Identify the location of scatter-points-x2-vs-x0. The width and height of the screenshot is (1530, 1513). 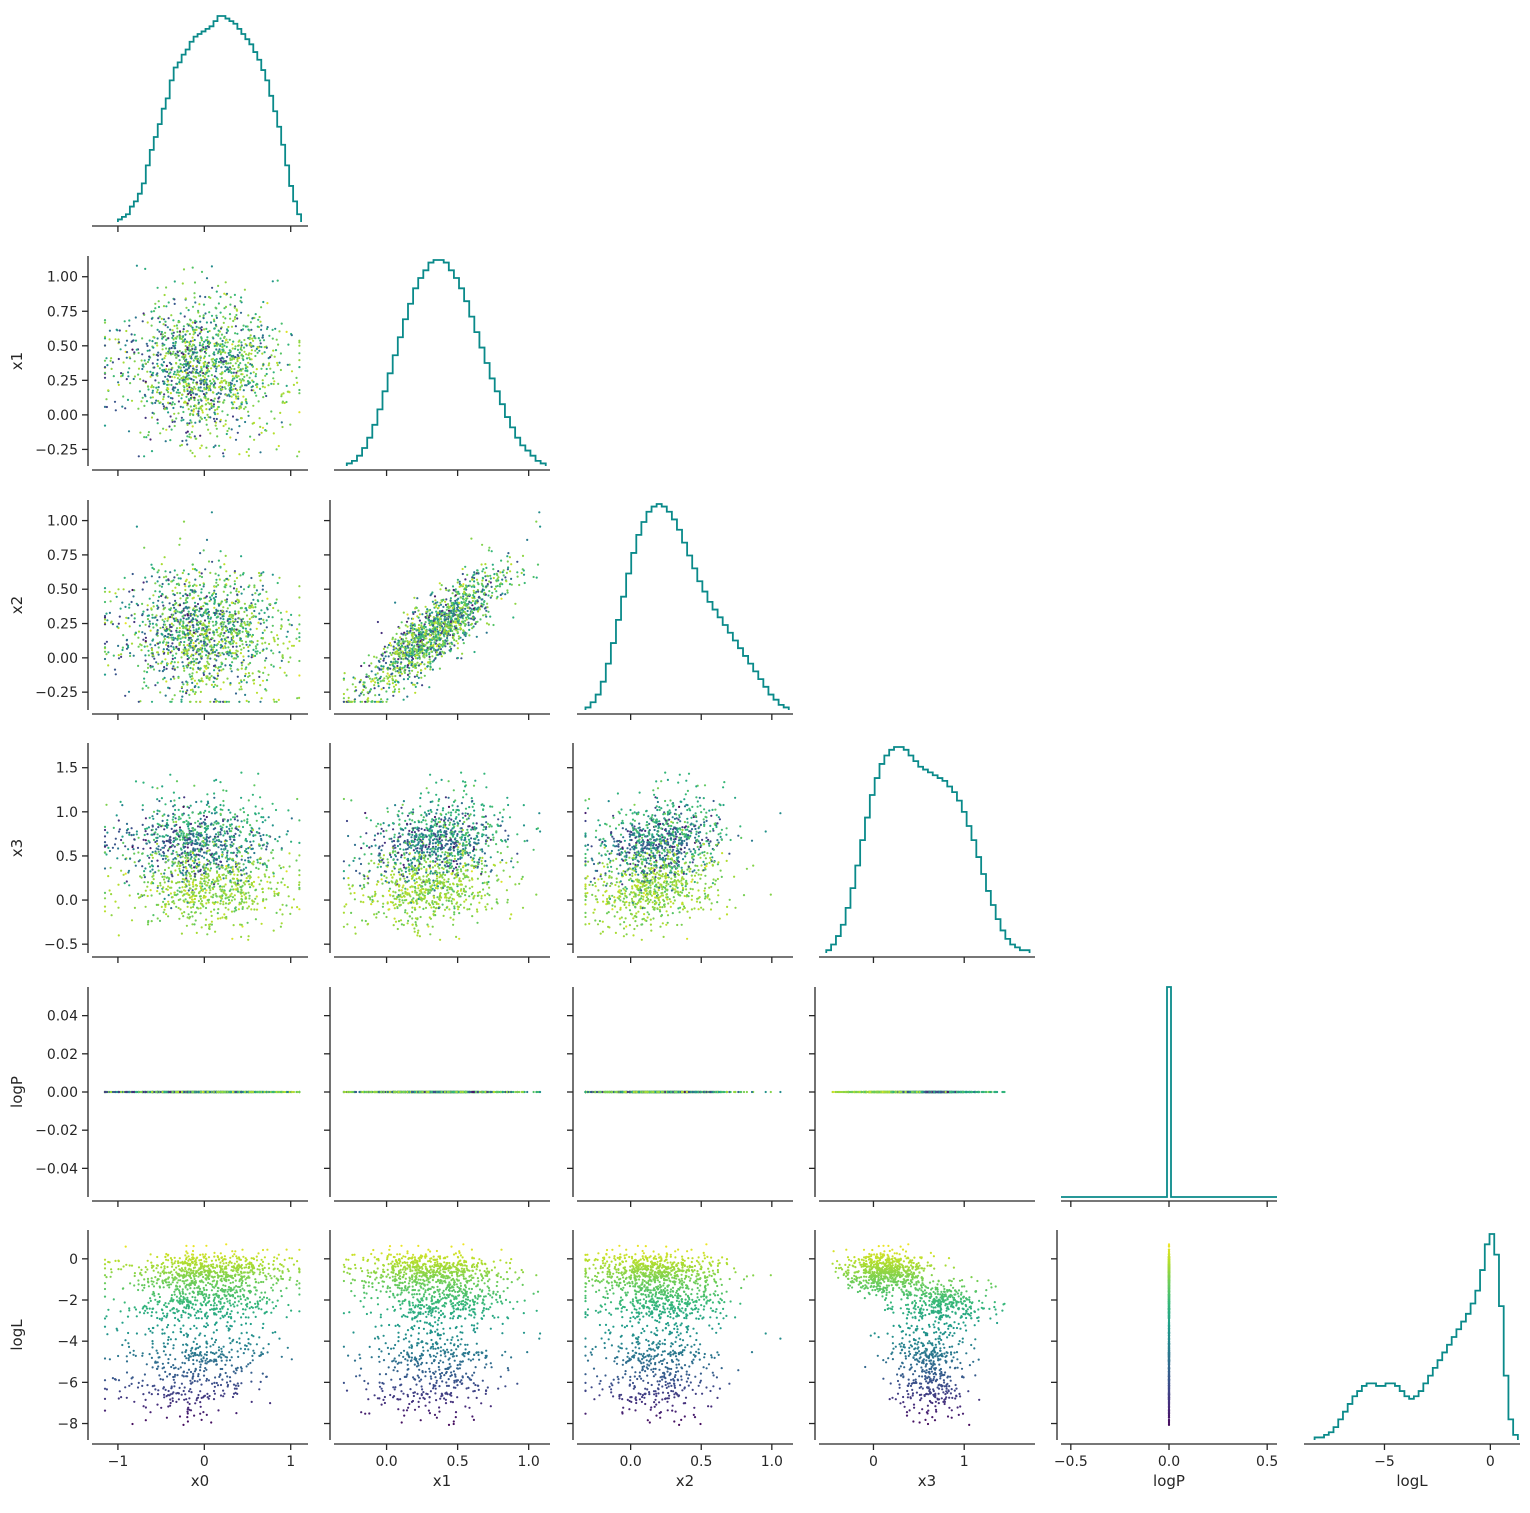
(202, 607).